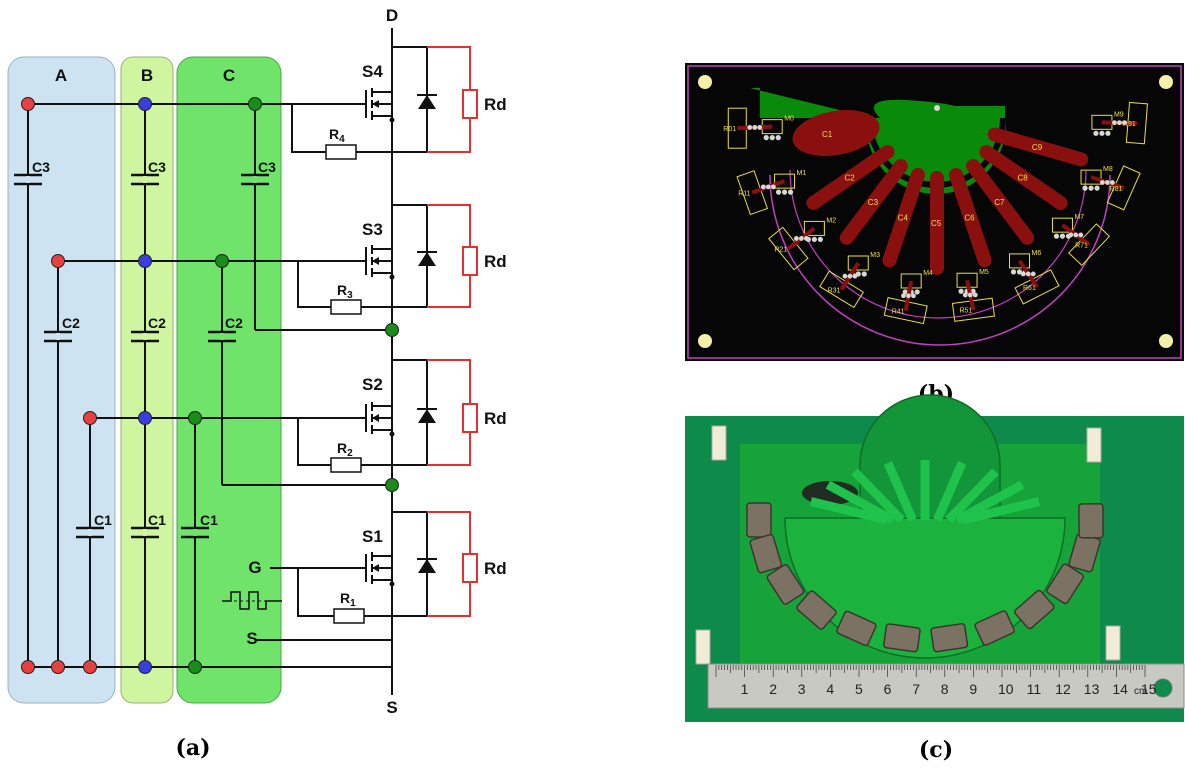  I want to click on pcb-resistor-label: R51, so click(965, 311).